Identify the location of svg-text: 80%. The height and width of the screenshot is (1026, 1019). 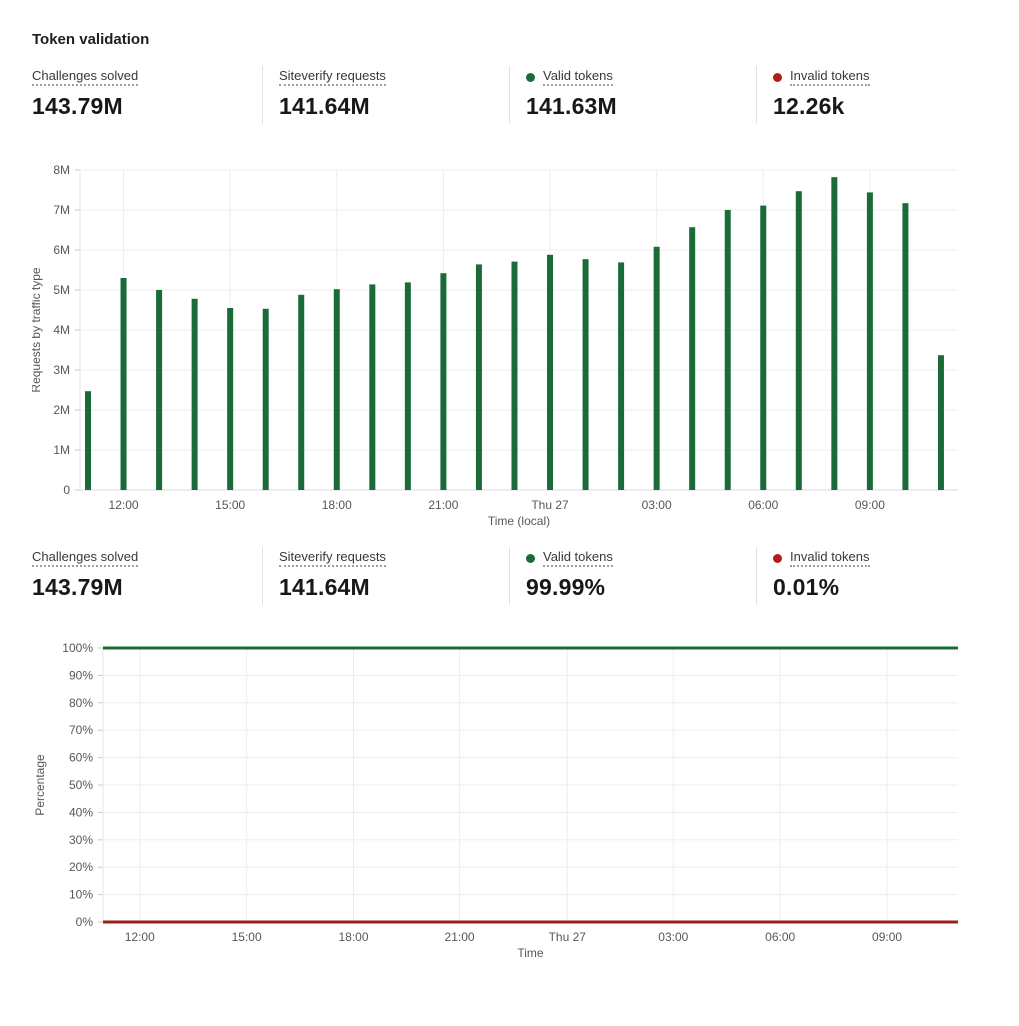
(81, 703).